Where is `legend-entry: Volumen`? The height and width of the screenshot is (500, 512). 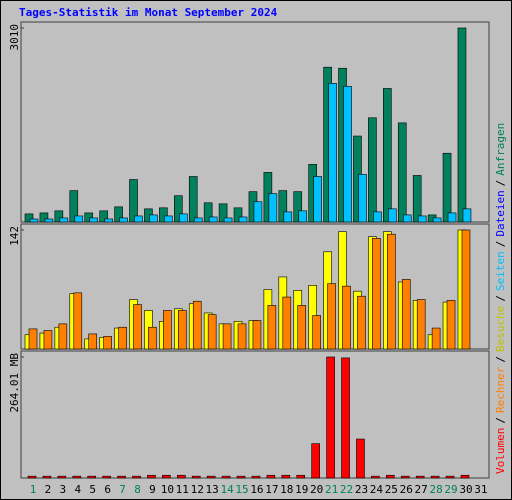 legend-entry: Volumen is located at coordinates (500, 451).